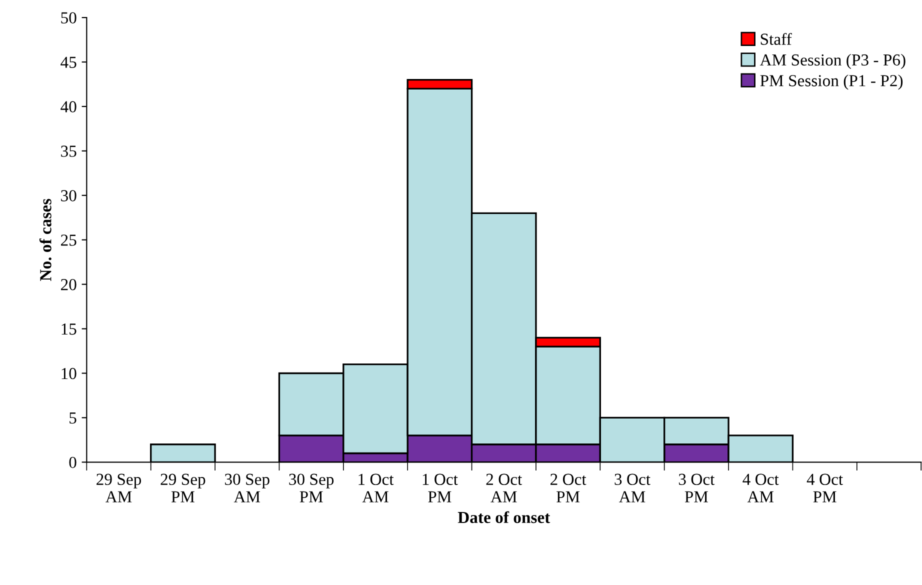 The height and width of the screenshot is (585, 922). Describe the element at coordinates (183, 488) in the screenshot. I see `x-tick-label: 29 Sep PM` at that location.